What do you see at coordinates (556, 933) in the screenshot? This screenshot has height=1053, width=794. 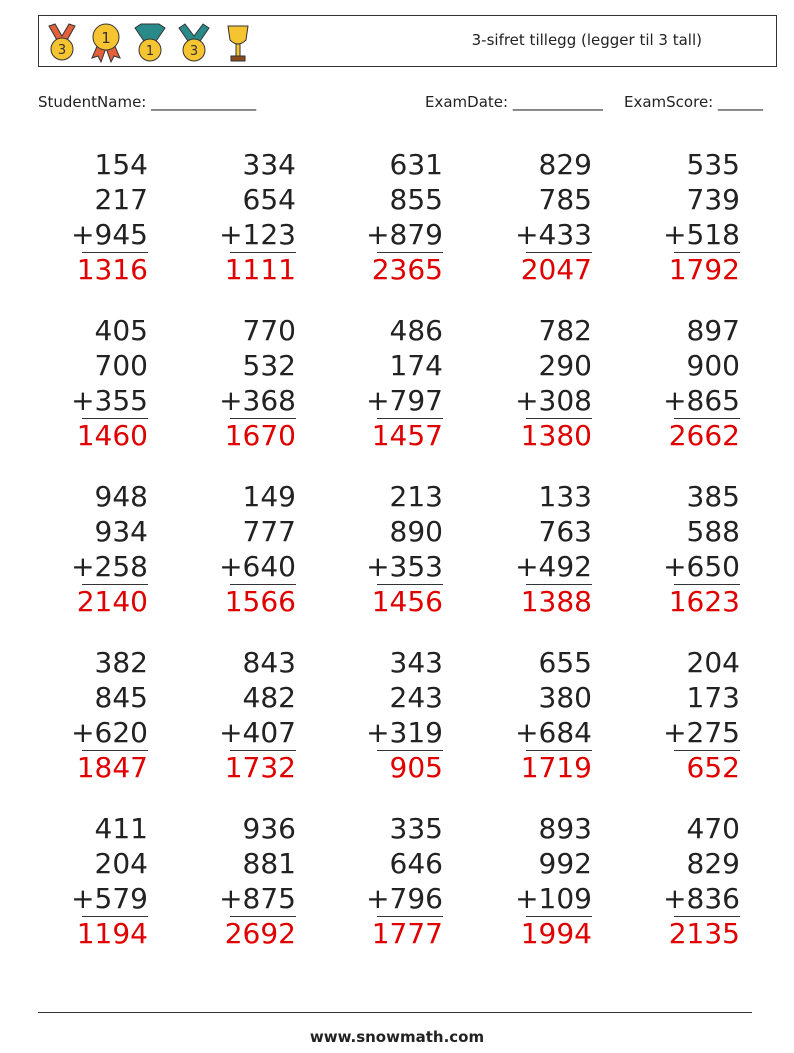 I see `answer: 1994` at bounding box center [556, 933].